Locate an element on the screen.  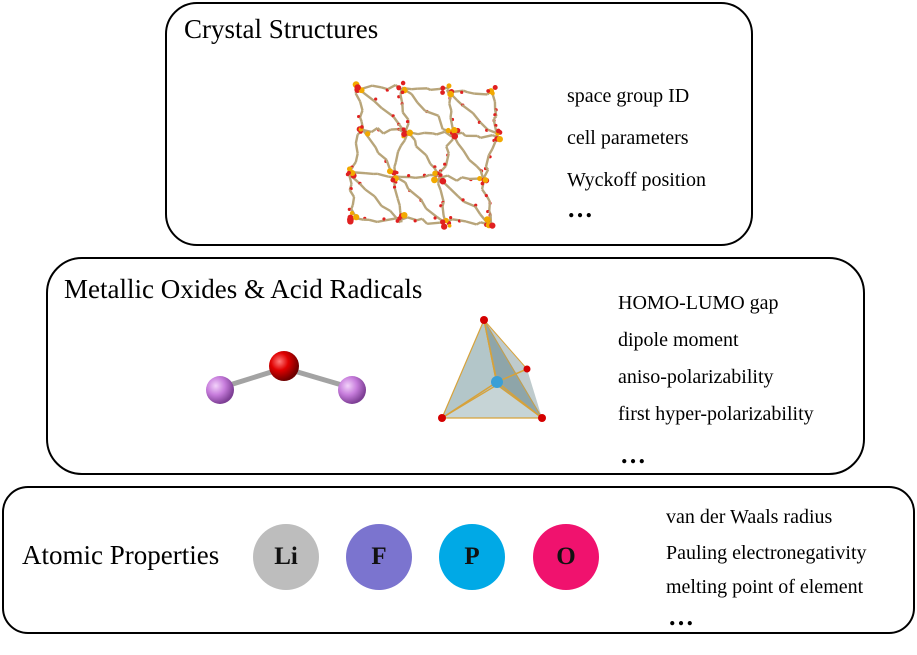
atom-f: F is located at coordinates (379, 557).